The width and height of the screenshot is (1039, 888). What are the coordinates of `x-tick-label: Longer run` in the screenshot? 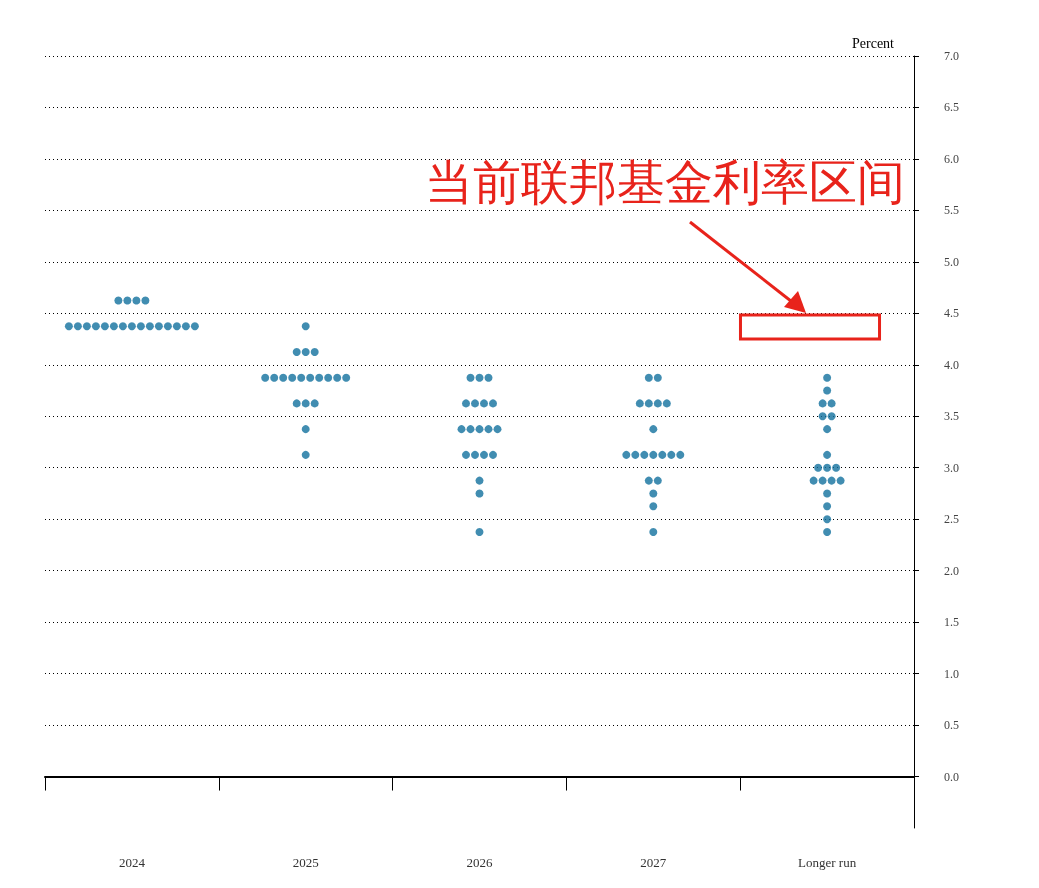 It's located at (827, 862).